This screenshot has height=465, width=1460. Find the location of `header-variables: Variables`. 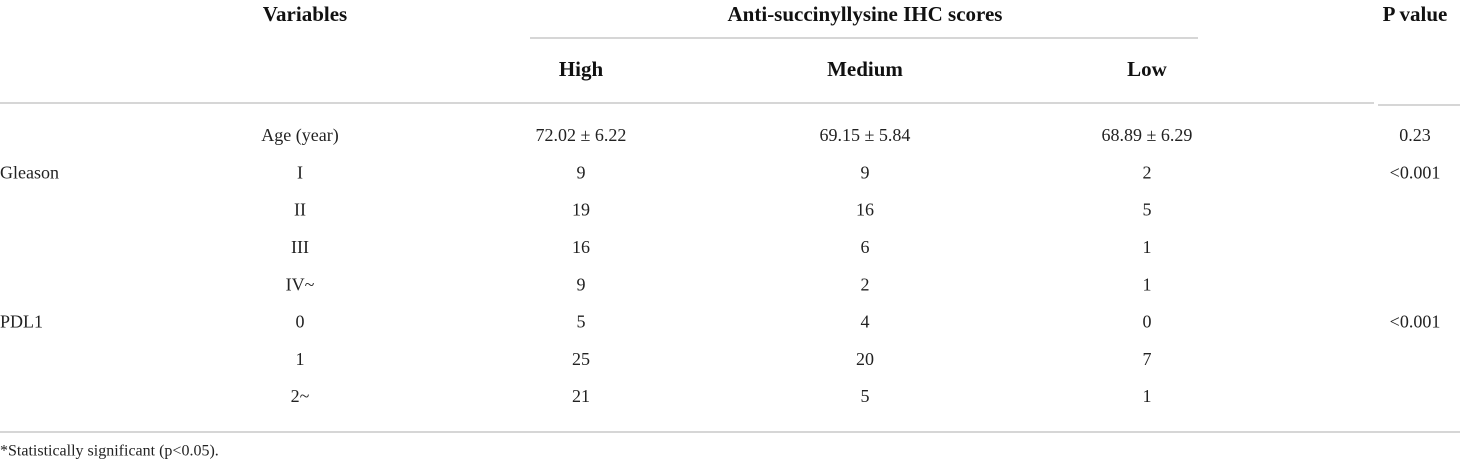

header-variables: Variables is located at coordinates (305, 14).